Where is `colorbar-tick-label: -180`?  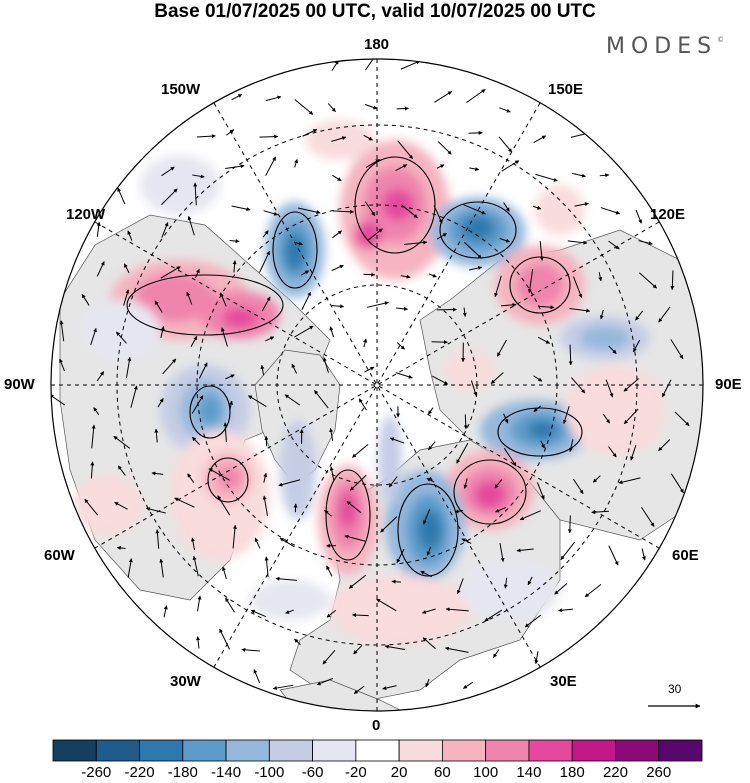 colorbar-tick-label: -180 is located at coordinates (182, 772).